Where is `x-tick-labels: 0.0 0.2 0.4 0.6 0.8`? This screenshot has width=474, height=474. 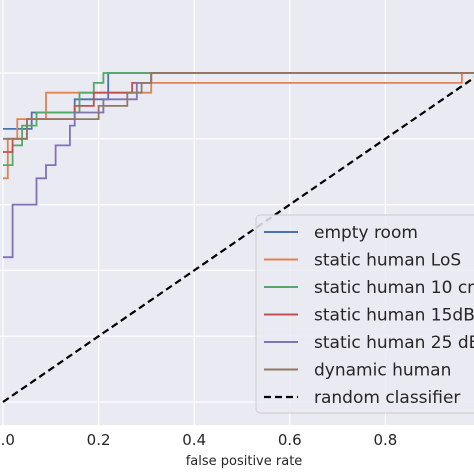
x-tick-labels: 0.0 0.2 0.4 0.6 0.8 is located at coordinates (198, 440).